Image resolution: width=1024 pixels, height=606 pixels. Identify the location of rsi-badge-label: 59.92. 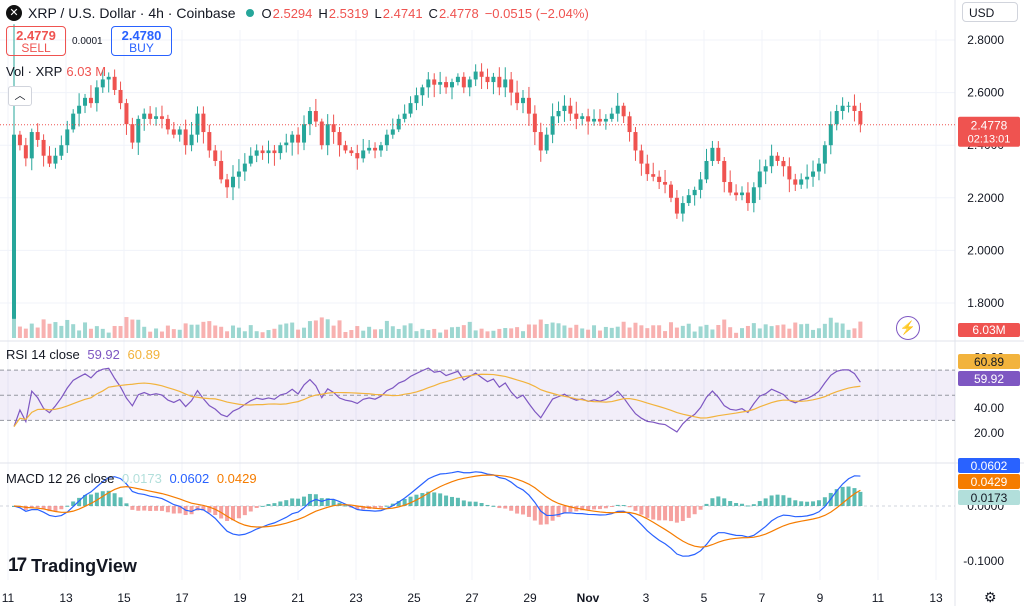
(989, 379).